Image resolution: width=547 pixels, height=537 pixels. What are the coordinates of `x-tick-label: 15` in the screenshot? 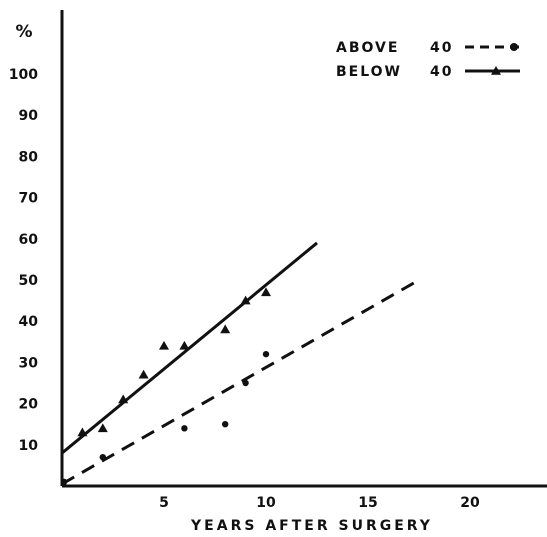 It's located at (367, 503).